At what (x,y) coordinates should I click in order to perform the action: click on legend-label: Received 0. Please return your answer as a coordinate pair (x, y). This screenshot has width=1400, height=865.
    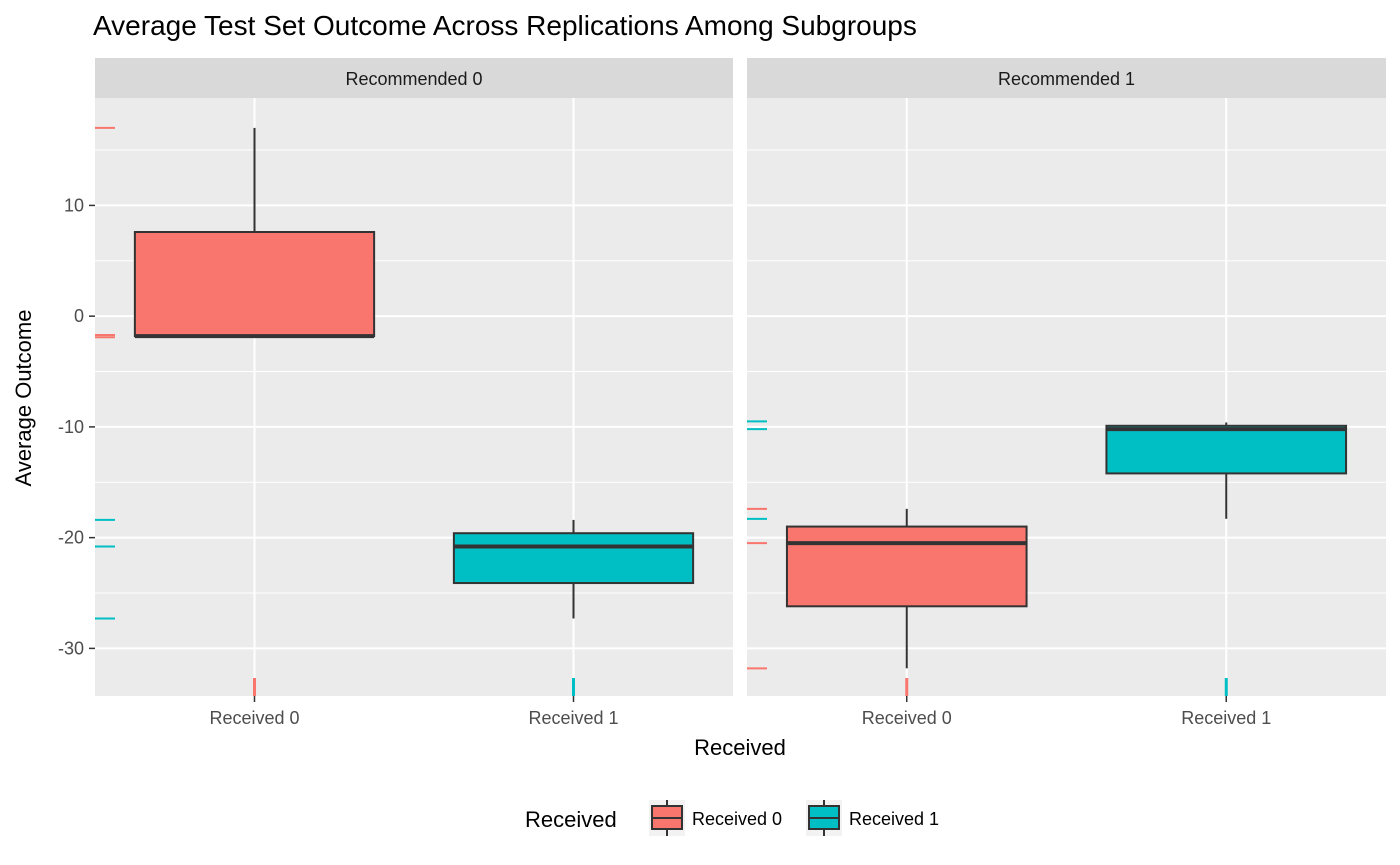
    Looking at the image, I should click on (737, 819).